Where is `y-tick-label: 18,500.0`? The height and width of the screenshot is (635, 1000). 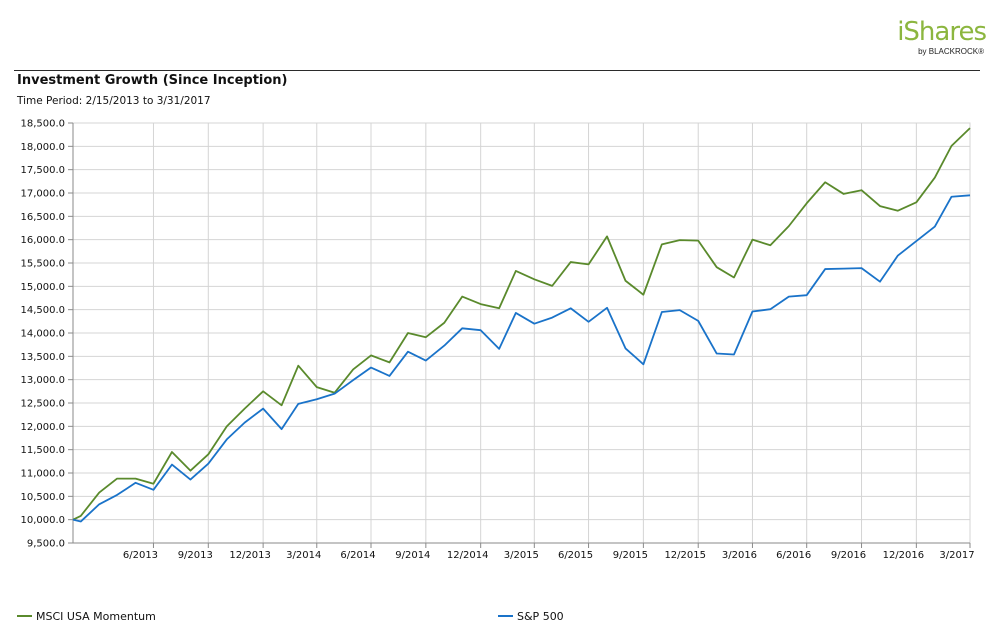
y-tick-label: 18,500.0 is located at coordinates (42, 124).